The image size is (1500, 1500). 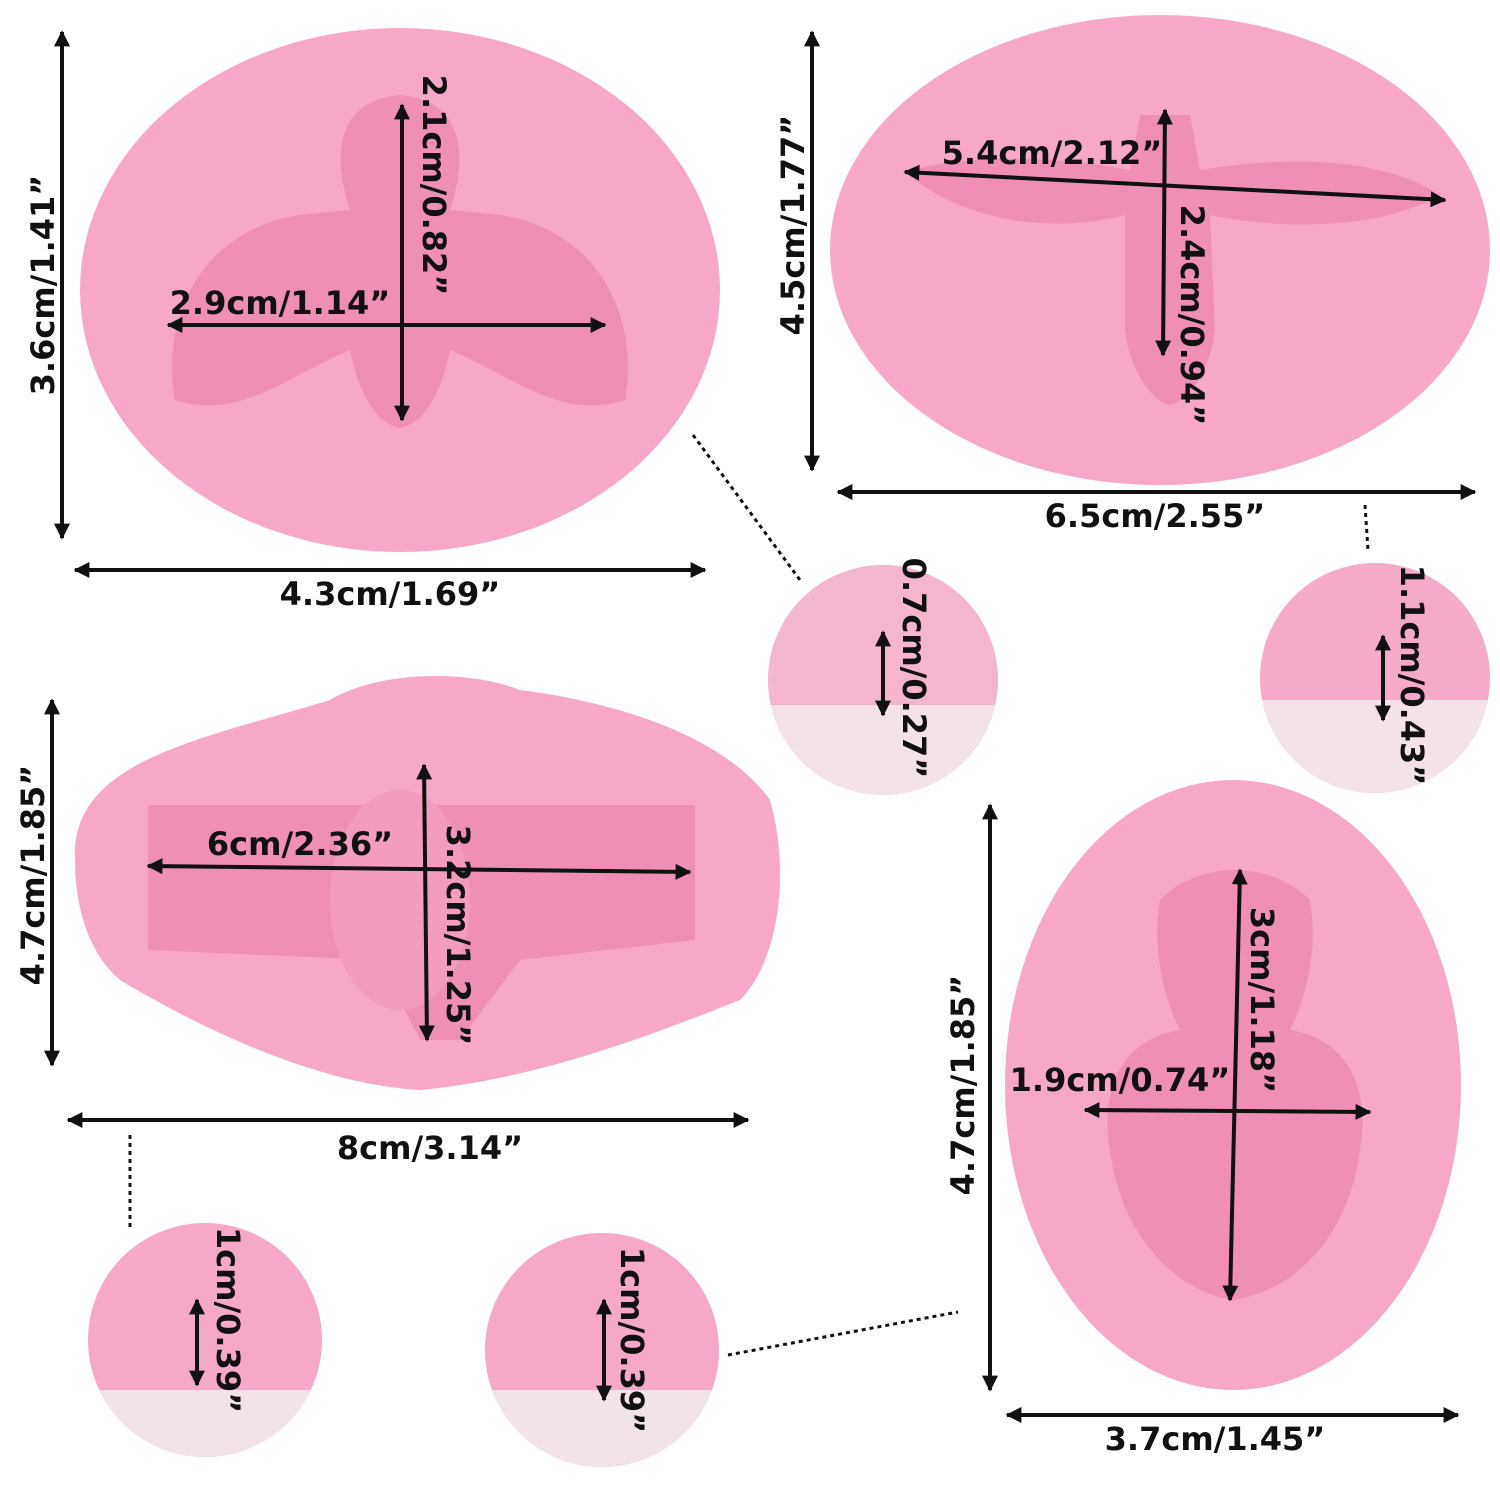 What do you see at coordinates (1192, 315) in the screenshot?
I see `inner-height-label: 2.4cm/0.94”` at bounding box center [1192, 315].